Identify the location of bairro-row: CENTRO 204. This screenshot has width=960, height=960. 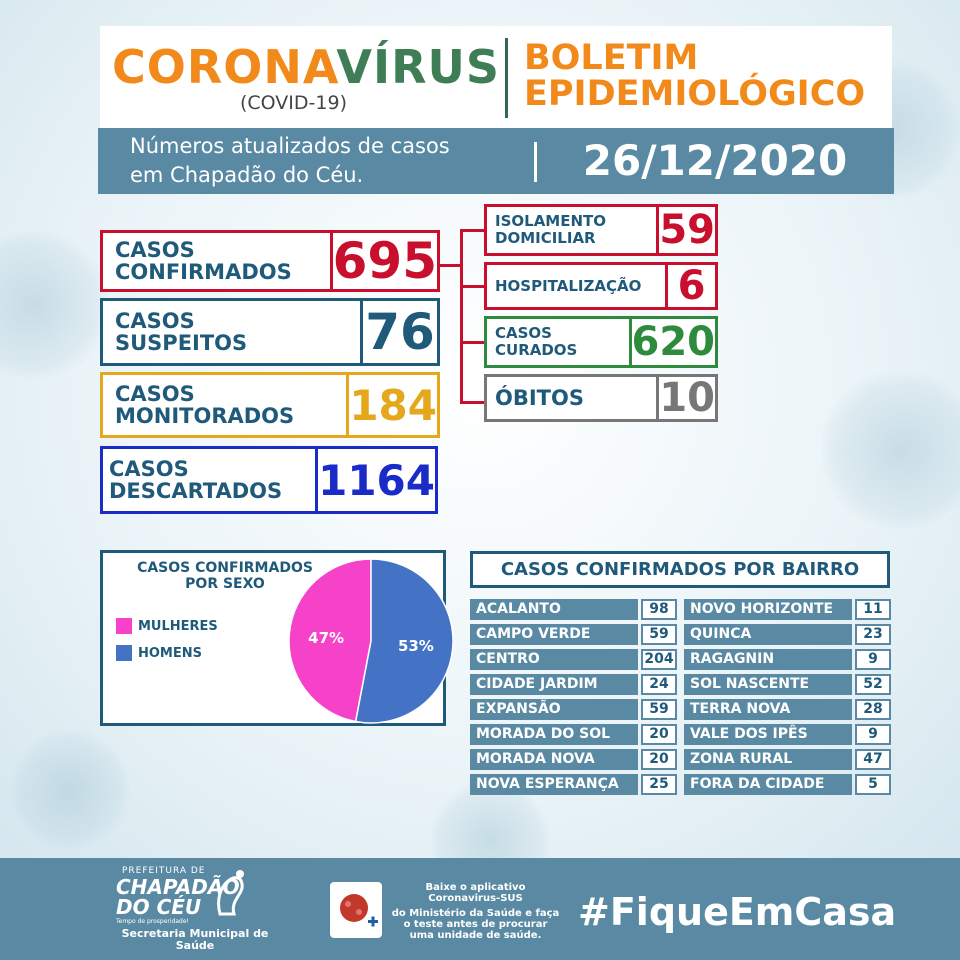
(573, 659).